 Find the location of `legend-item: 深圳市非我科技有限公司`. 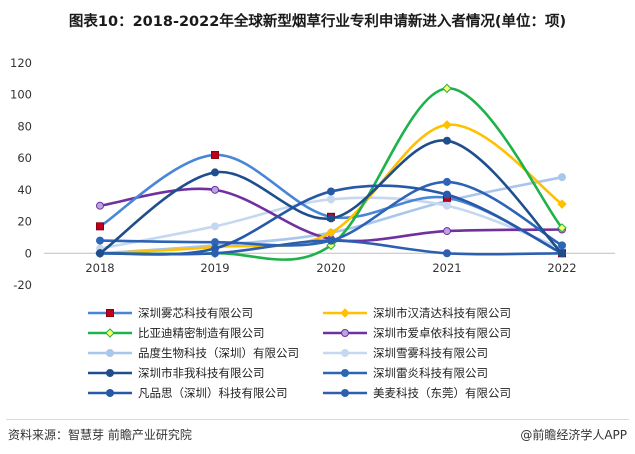

legend-item: 深圳市非我科技有限公司 is located at coordinates (176, 373).